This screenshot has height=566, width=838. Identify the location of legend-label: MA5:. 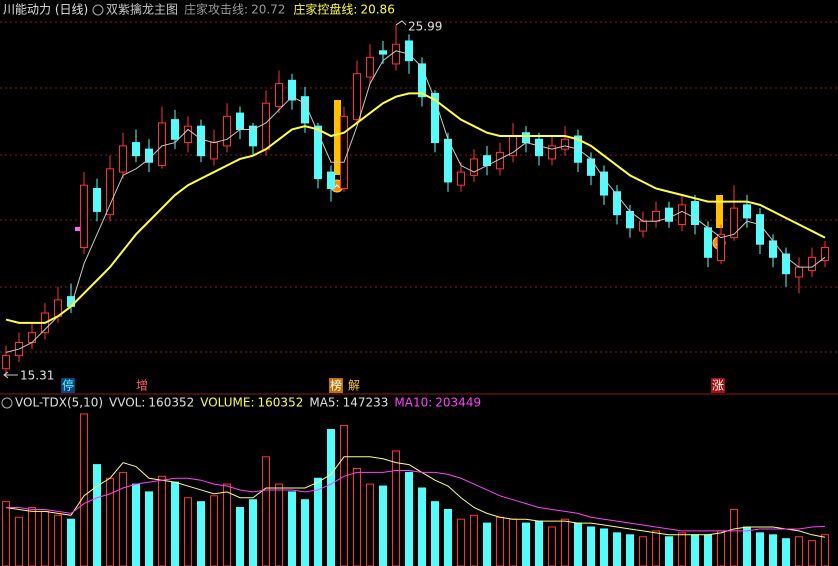
(324, 403).